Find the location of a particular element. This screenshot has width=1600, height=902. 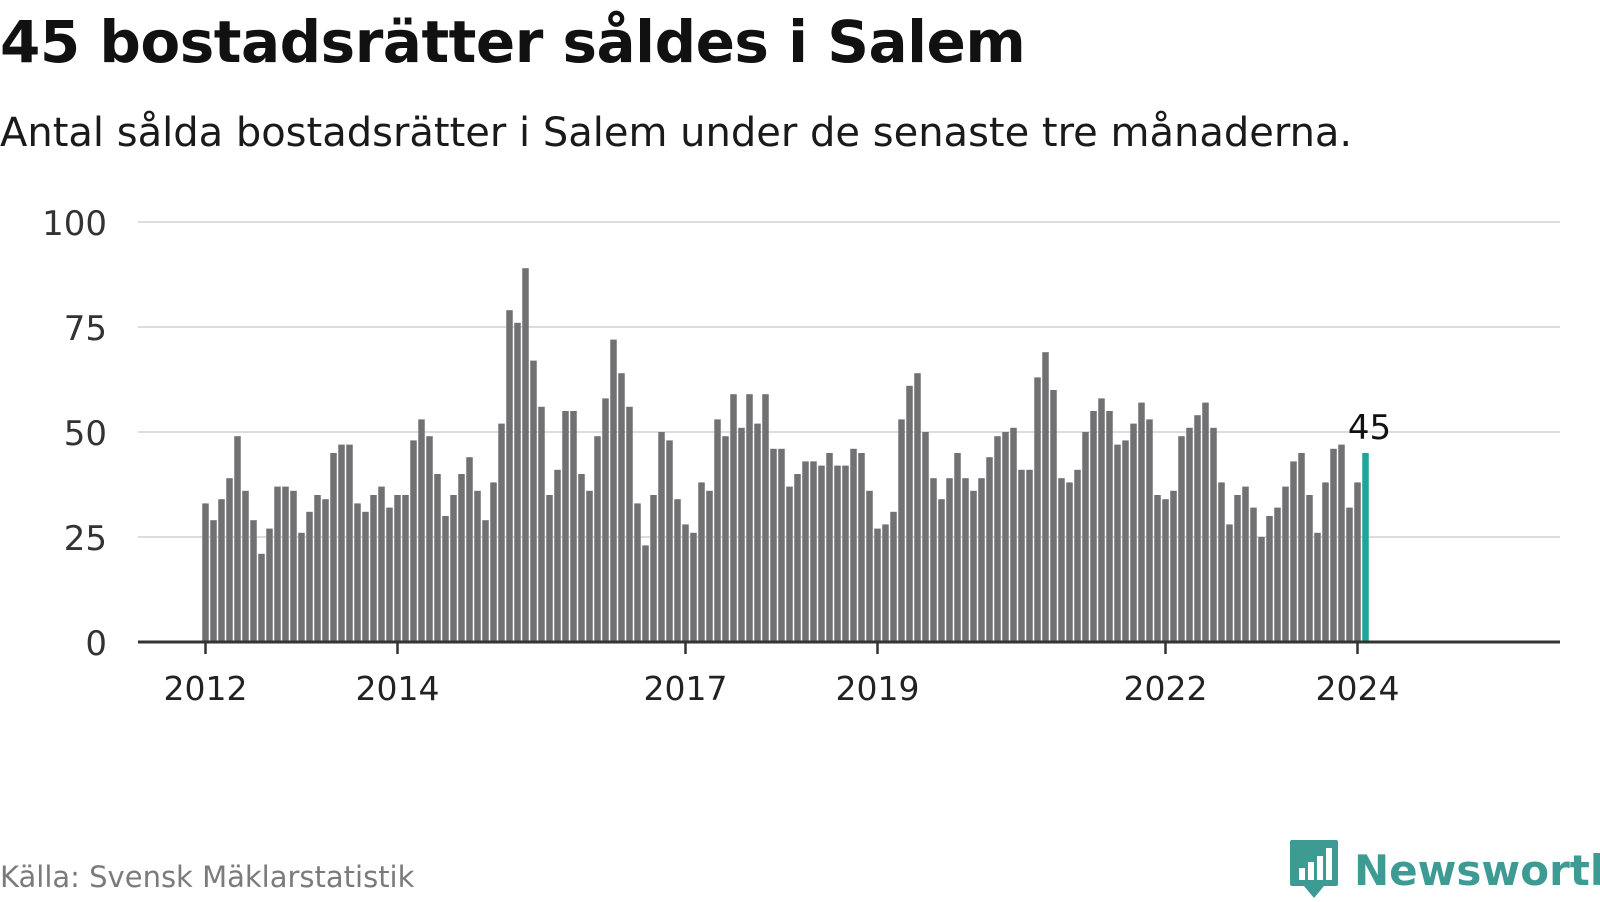

brand: Newsworthy is located at coordinates (1444, 870).